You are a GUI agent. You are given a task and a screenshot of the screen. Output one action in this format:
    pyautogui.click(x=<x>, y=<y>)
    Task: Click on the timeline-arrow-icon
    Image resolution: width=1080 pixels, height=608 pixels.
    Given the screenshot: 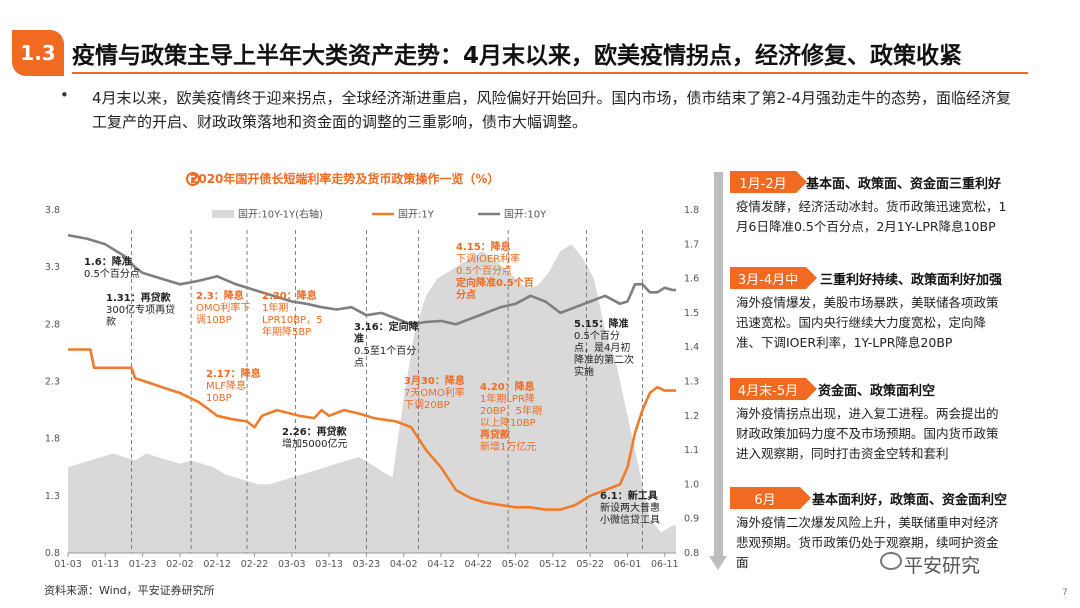 What is the action you would take?
    pyautogui.click(x=718, y=563)
    